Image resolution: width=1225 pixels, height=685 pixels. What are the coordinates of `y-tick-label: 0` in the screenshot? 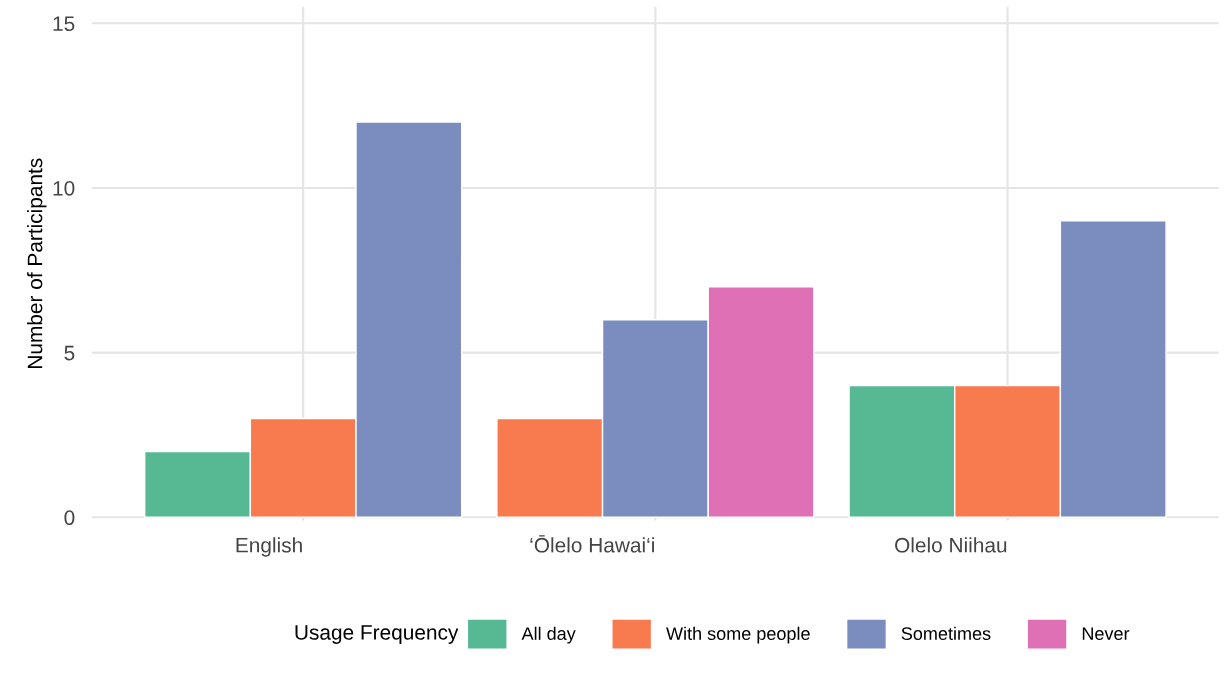 It's located at (69, 518).